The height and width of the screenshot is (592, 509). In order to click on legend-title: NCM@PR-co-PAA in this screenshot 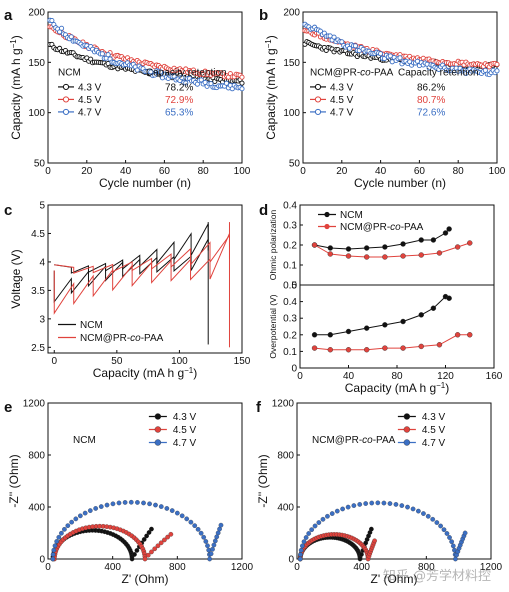, I will do `click(352, 72)`.